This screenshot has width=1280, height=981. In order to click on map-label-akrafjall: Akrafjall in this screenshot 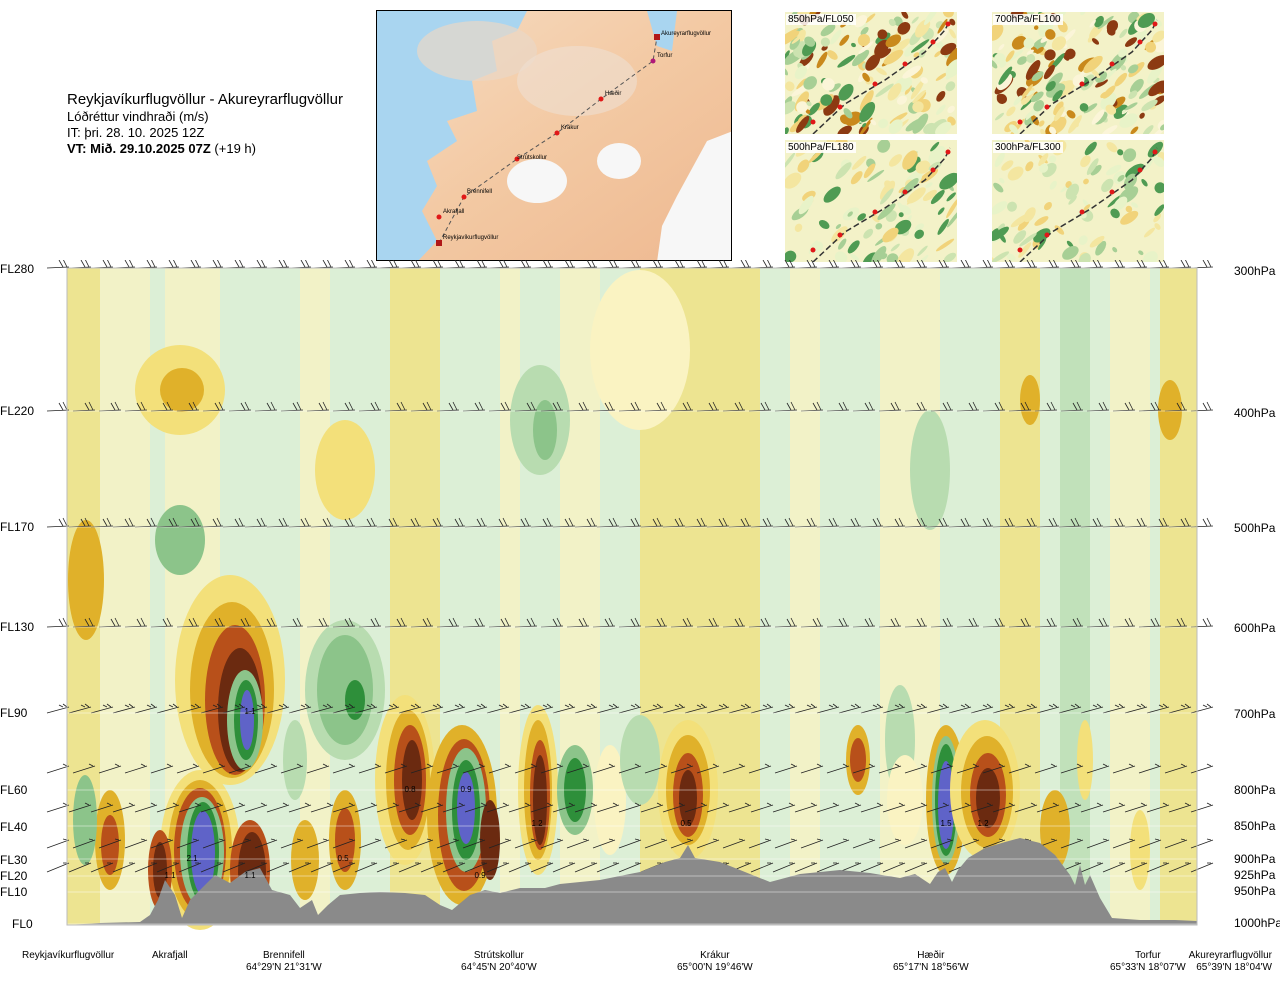, I will do `click(453, 212)`.